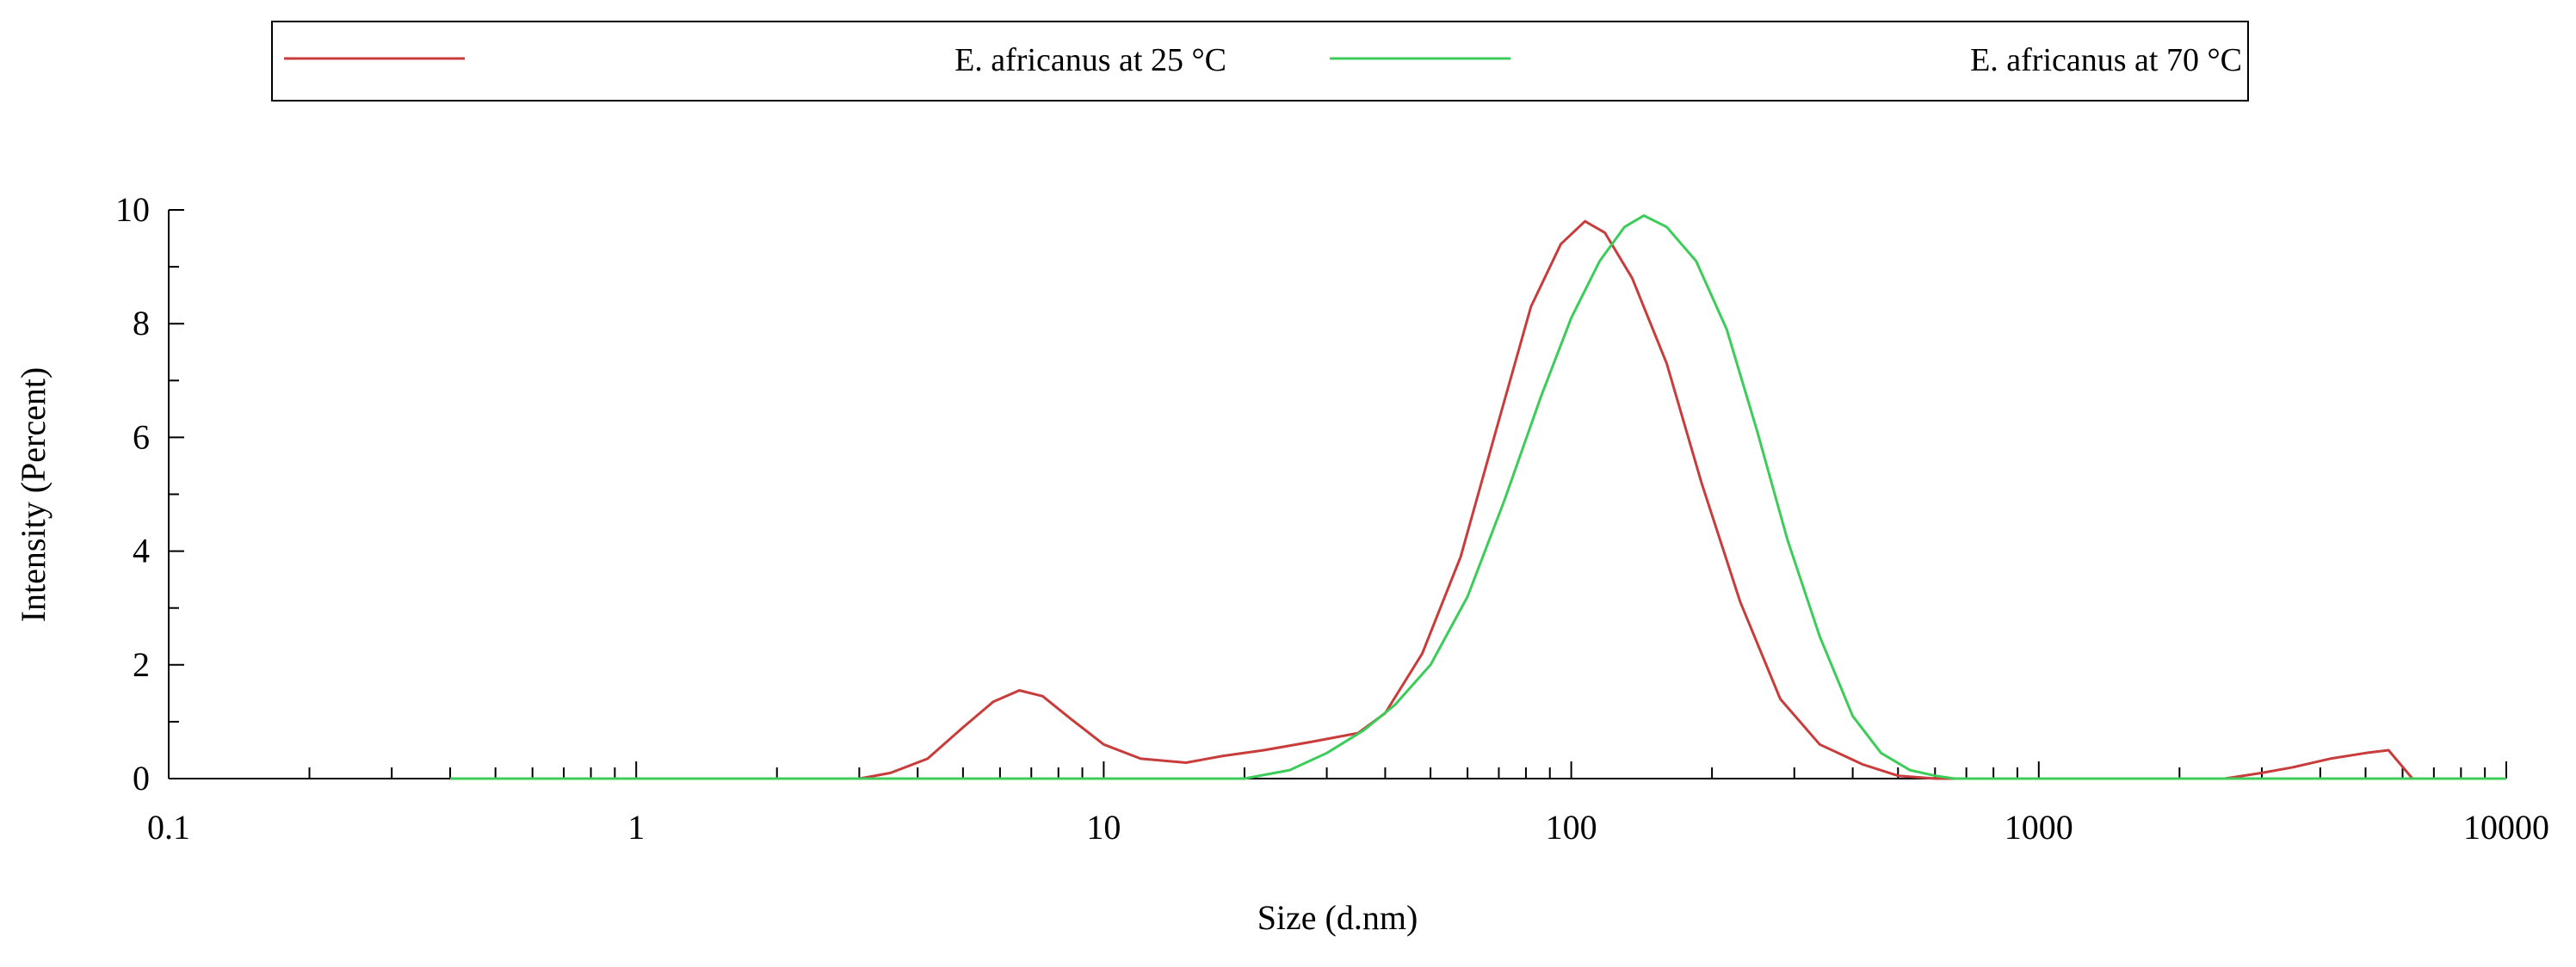 The image size is (2576, 967). Describe the element at coordinates (141, 323) in the screenshot. I see `y-tick-label: 8` at that location.